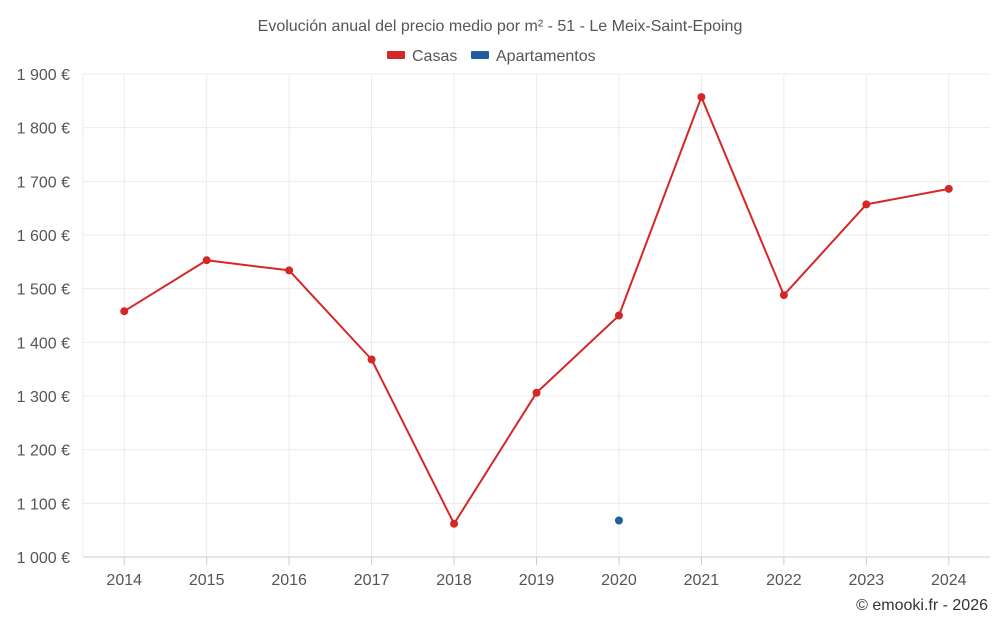 This screenshot has height=625, width=1000. I want to click on y-tick-label: 1 600 €, so click(43, 236).